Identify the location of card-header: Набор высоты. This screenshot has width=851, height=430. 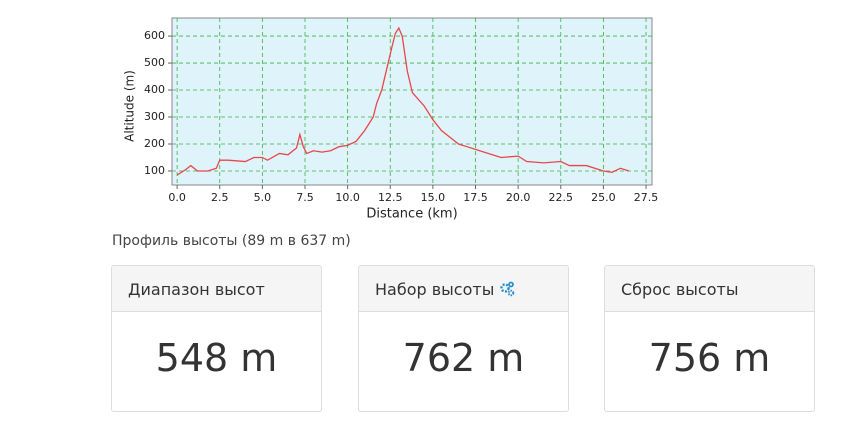
(463, 289).